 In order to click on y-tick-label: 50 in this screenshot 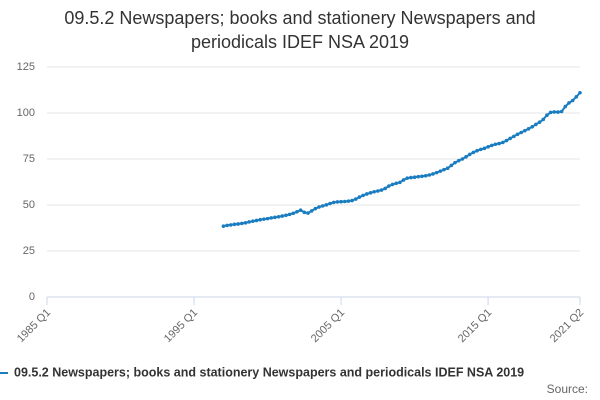, I will do `click(29, 205)`.